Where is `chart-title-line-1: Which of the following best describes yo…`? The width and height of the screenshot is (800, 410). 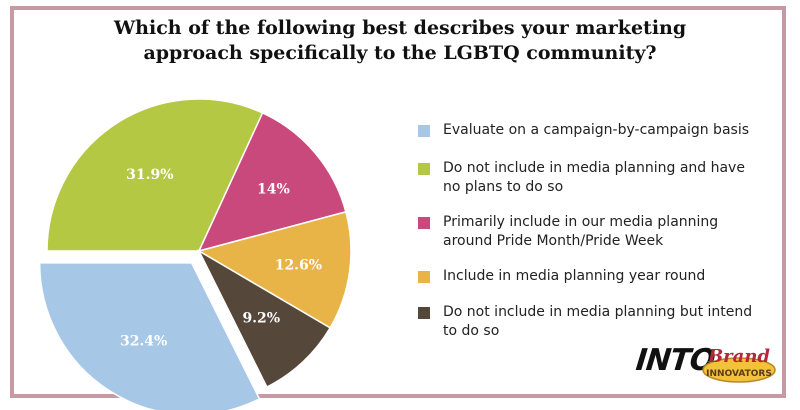 chart-title-line-1: Which of the following best describes yo… is located at coordinates (400, 28).